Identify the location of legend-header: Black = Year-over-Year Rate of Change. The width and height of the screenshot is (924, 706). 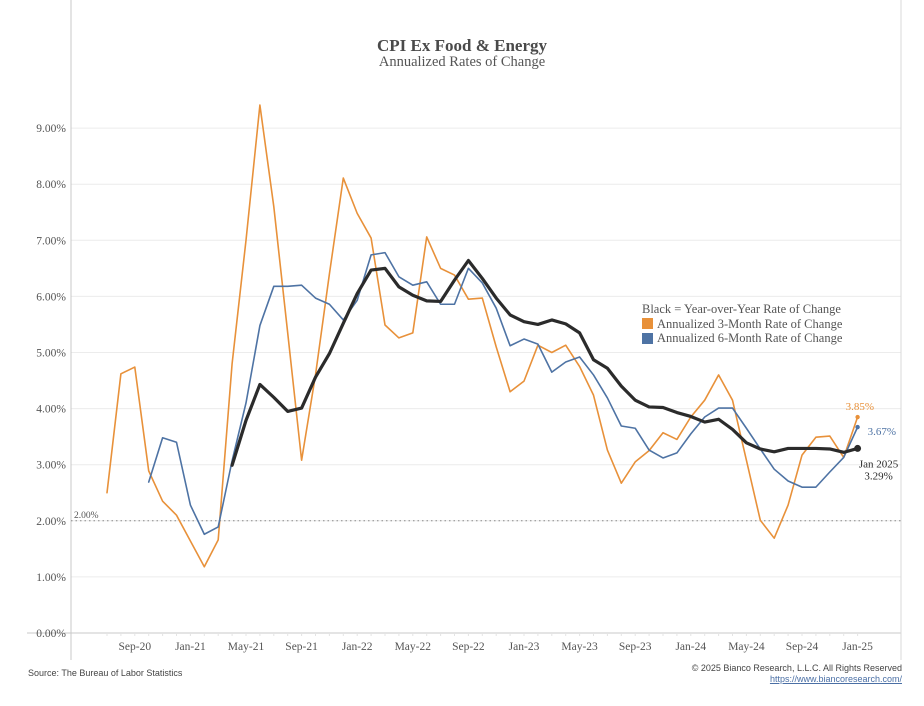
(741, 309).